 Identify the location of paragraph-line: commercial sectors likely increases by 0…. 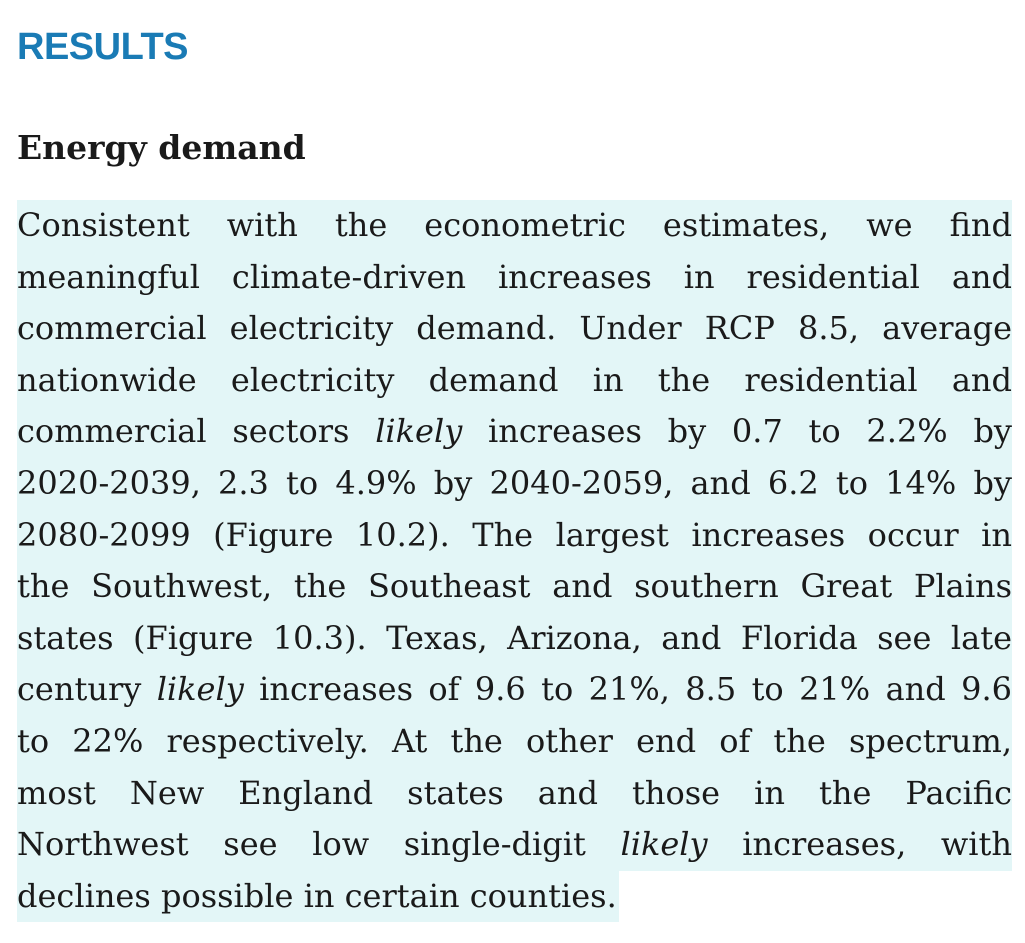
(514, 432).